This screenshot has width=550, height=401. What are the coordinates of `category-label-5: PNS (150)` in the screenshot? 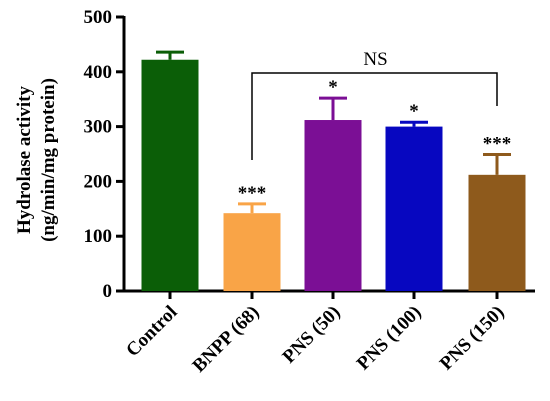 It's located at (472, 338).